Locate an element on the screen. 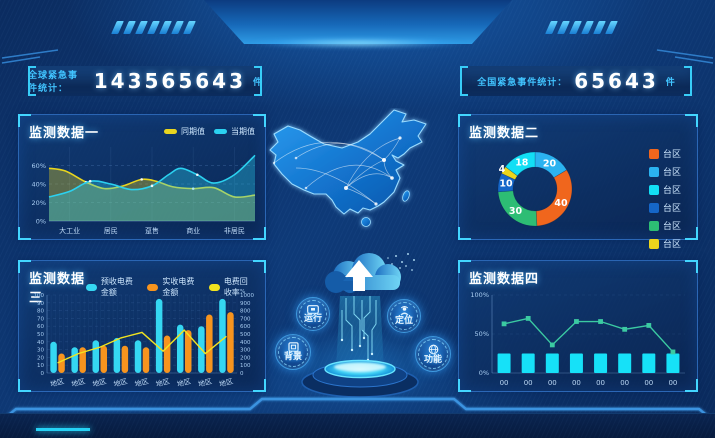 This screenshot has height=438, width=715. counter-unit: 件 is located at coordinates (257, 82).